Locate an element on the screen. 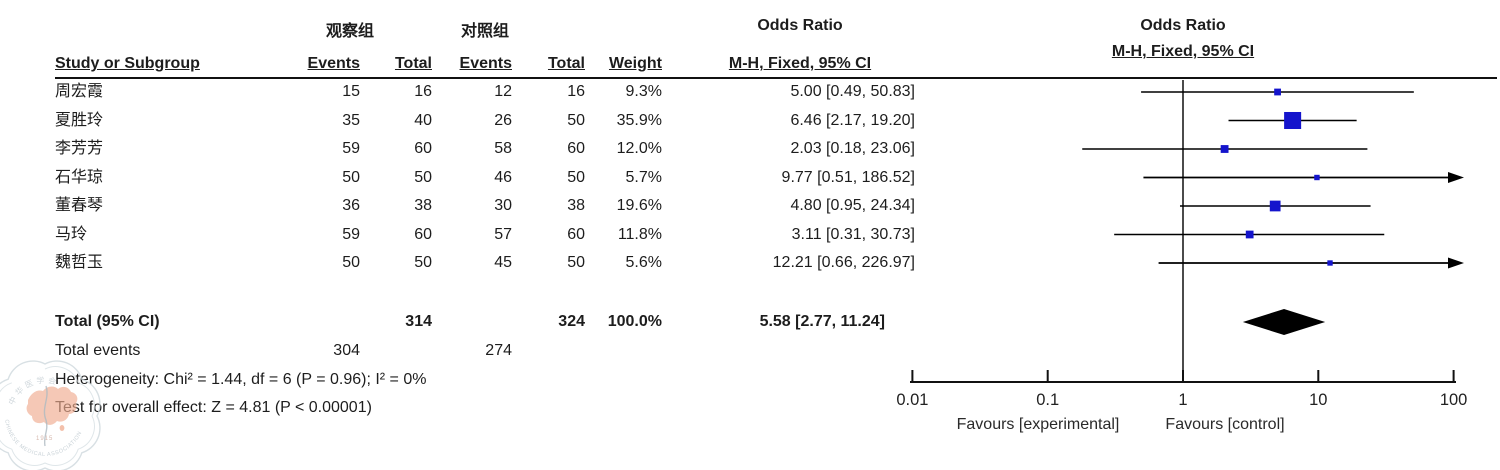  events-control: 45 is located at coordinates (503, 262).